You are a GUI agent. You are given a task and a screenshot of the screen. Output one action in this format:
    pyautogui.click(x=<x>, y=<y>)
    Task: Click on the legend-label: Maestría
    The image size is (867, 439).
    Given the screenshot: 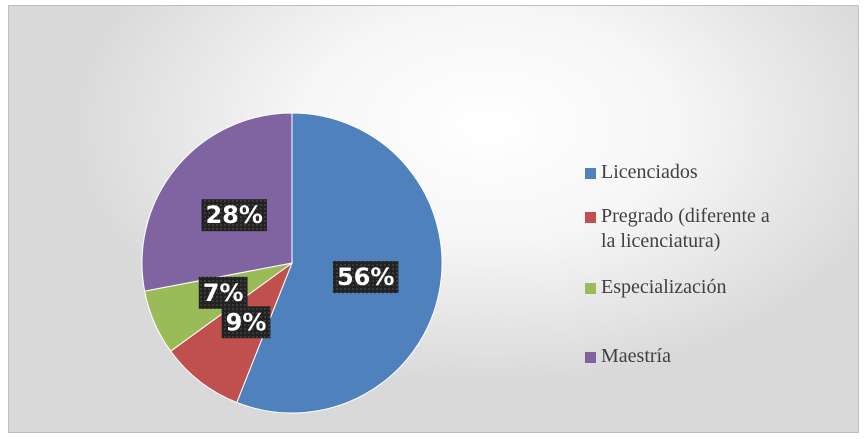 What is the action you would take?
    pyautogui.click(x=636, y=356)
    